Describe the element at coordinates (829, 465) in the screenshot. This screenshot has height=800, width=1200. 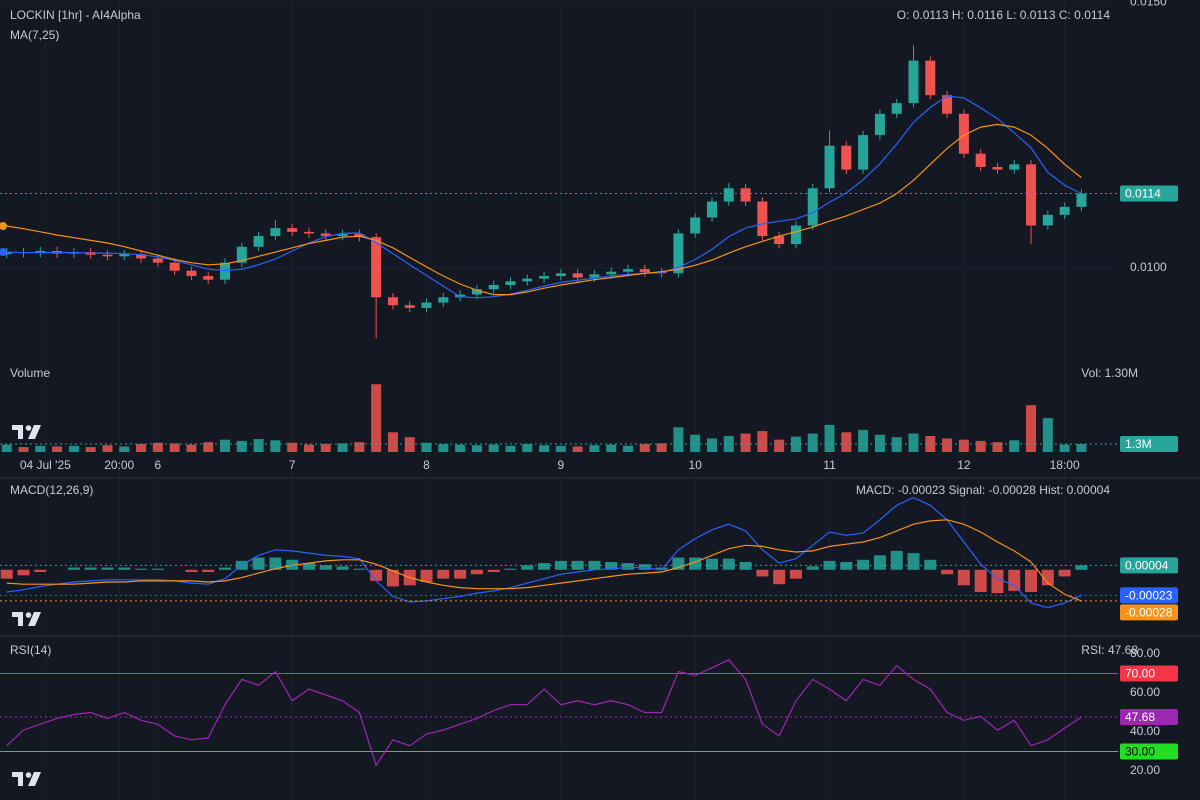
I see `x-tick-label: 11` at that location.